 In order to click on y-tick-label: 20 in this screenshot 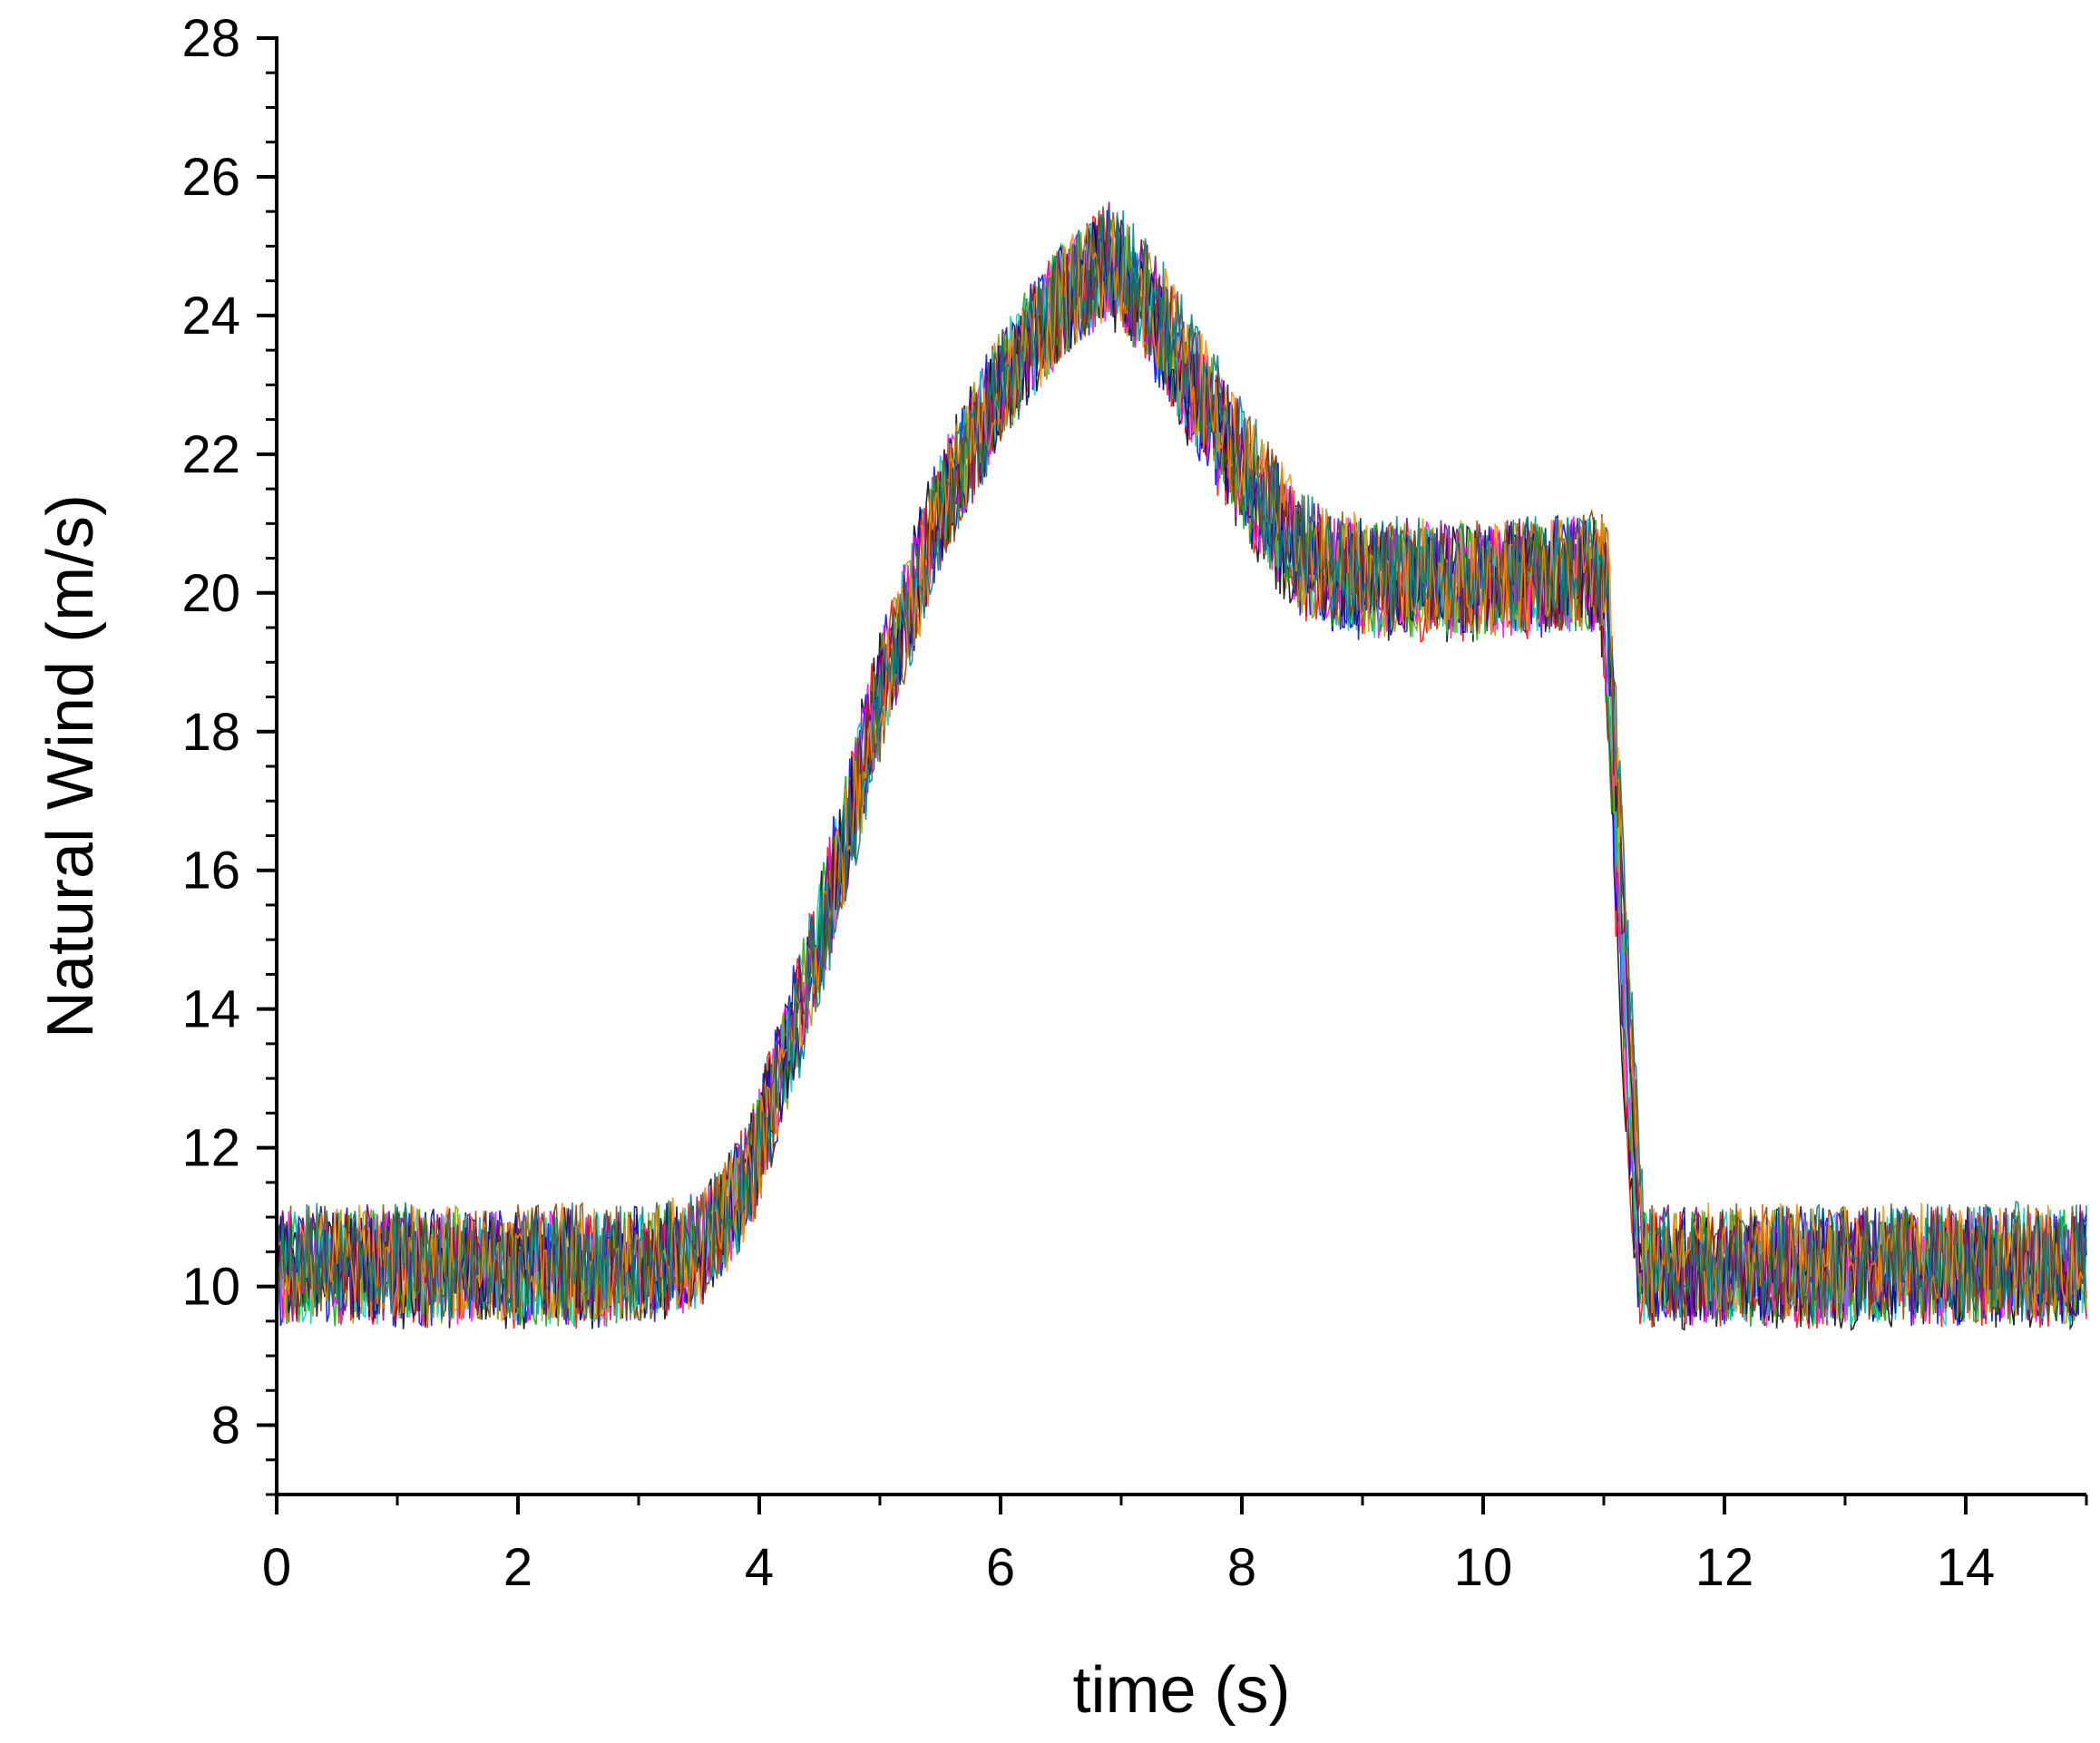, I will do `click(211, 593)`.